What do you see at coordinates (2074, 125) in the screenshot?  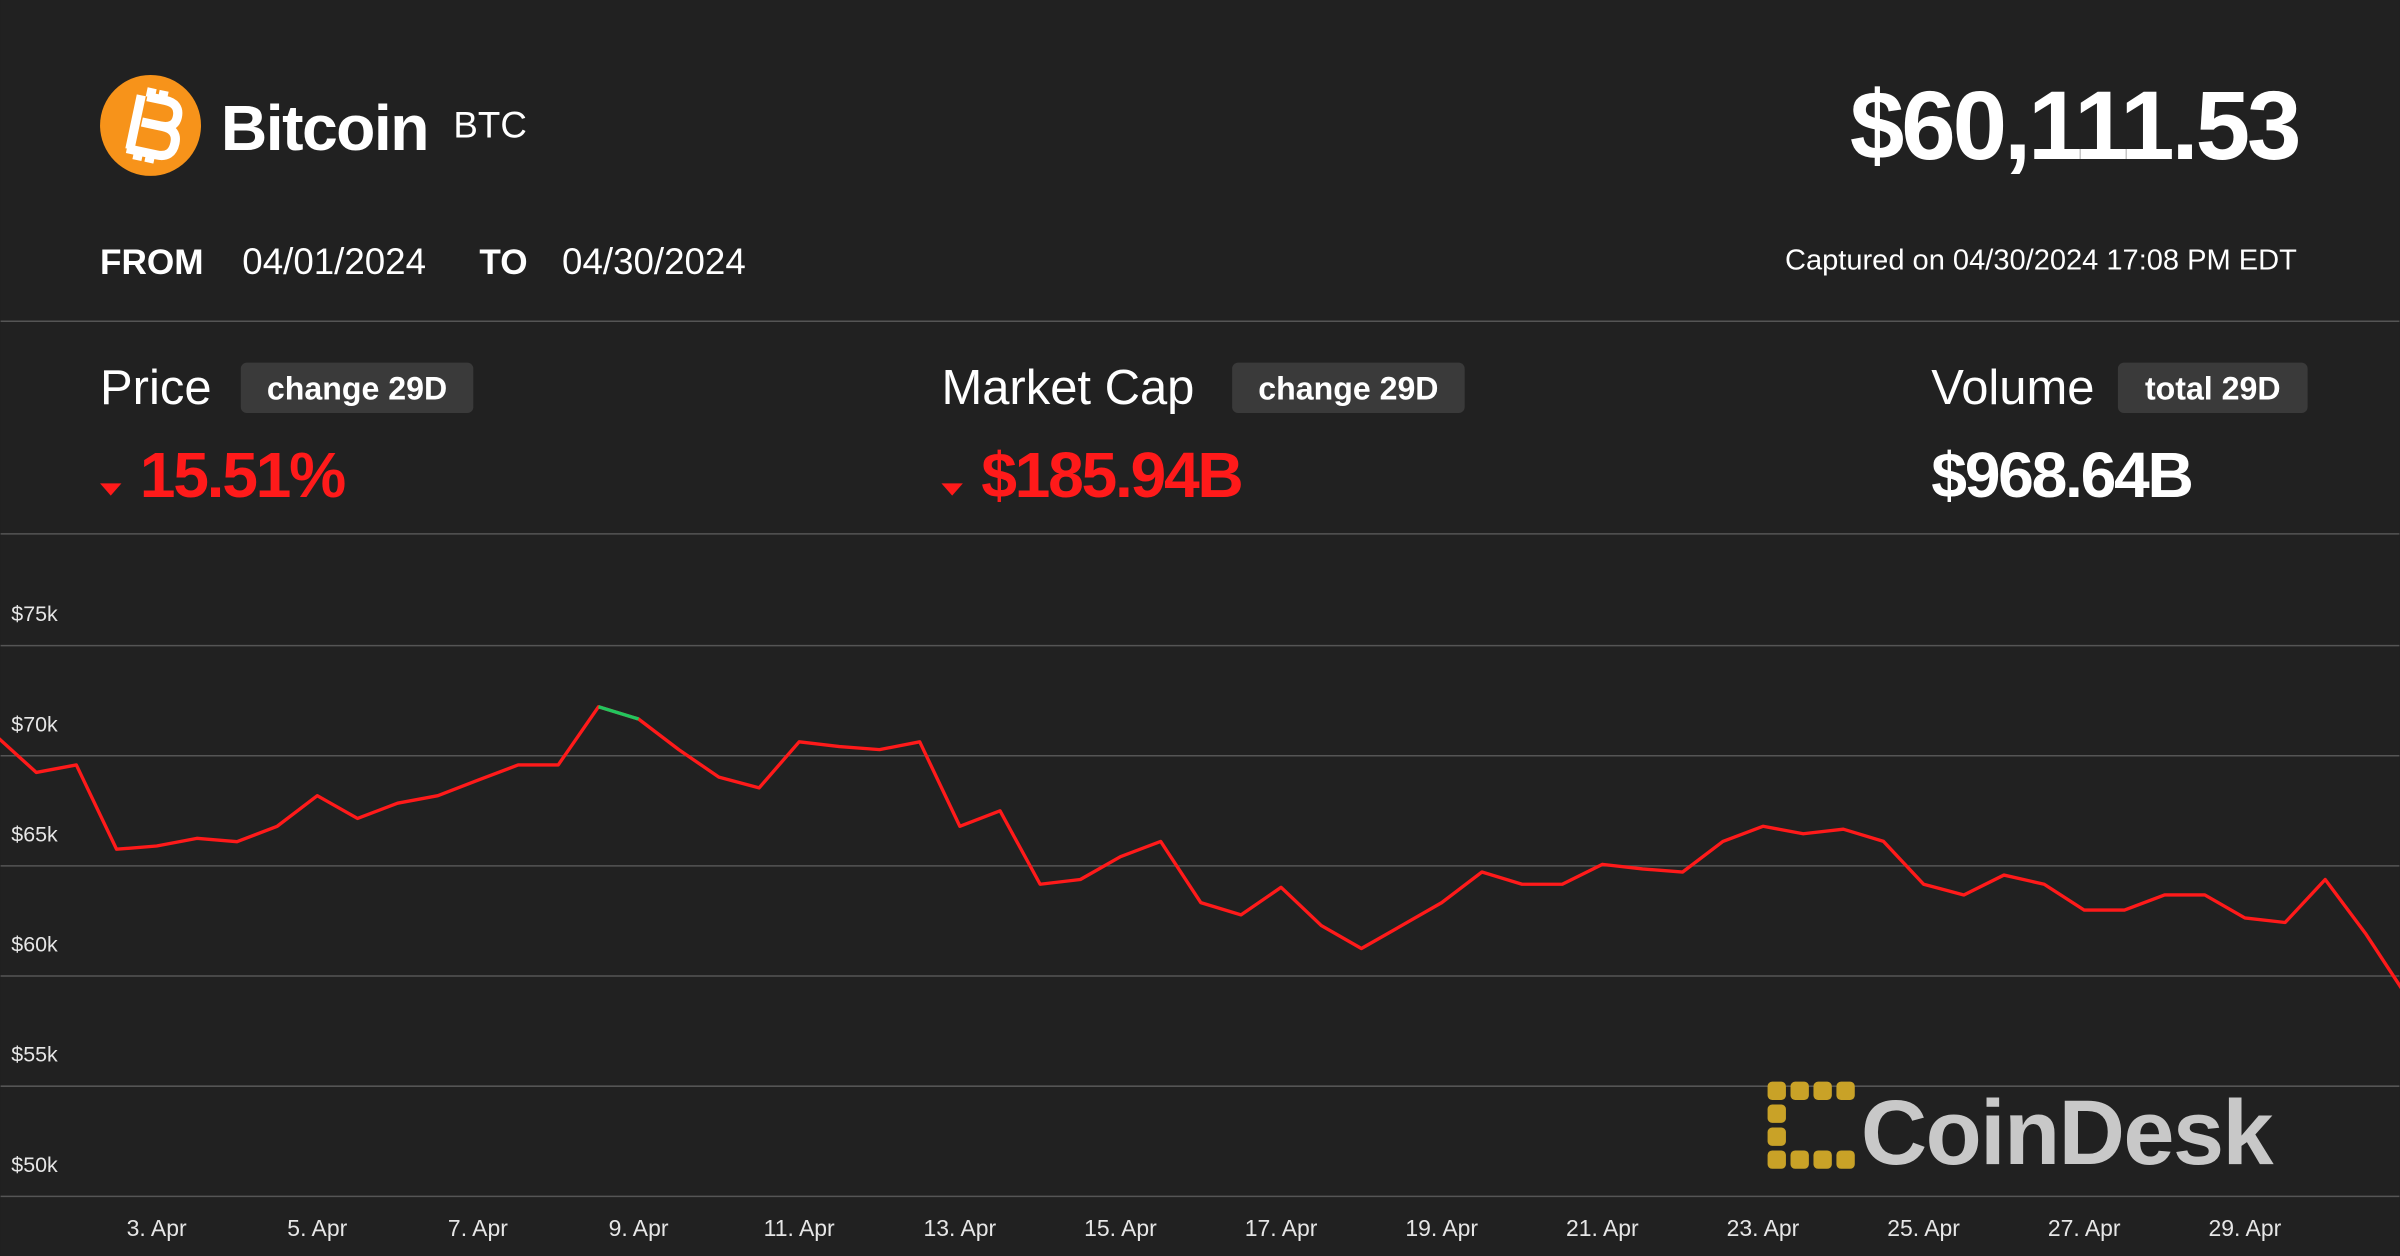 I see `current-price: $60,111.53` at bounding box center [2074, 125].